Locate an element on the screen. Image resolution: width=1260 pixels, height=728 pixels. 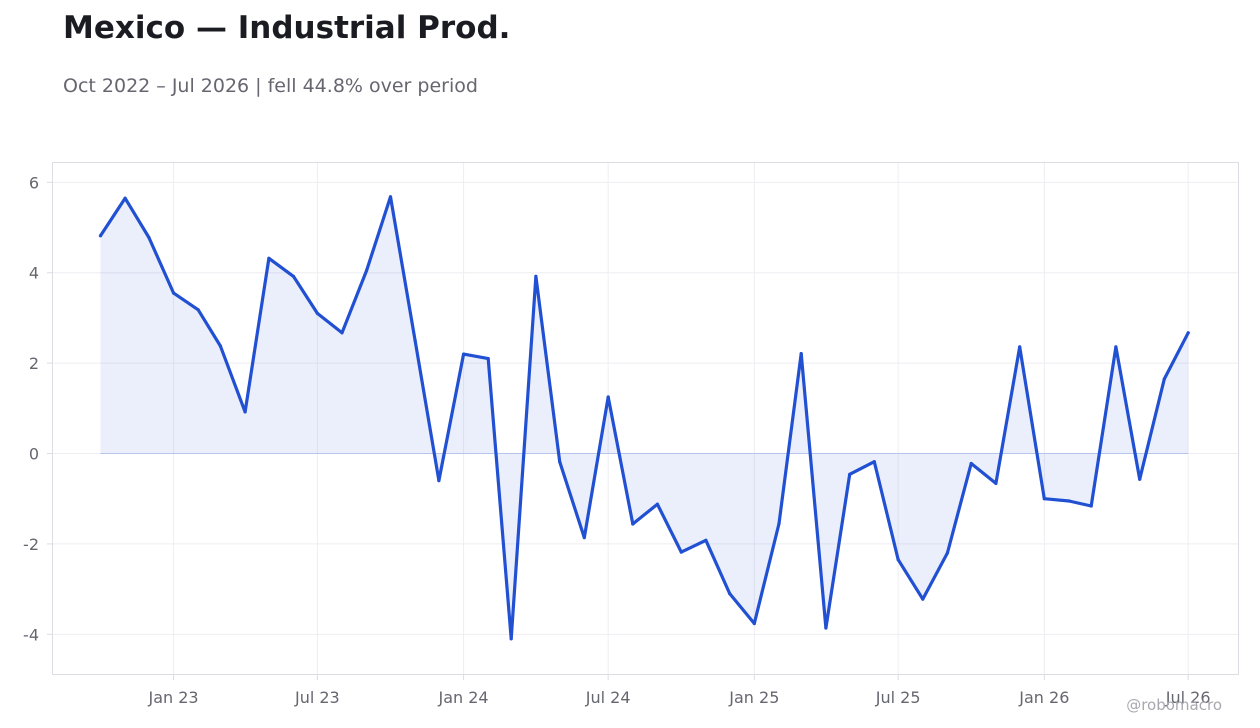
x-tick-label: Jan 26 is located at coordinates (1043, 697).